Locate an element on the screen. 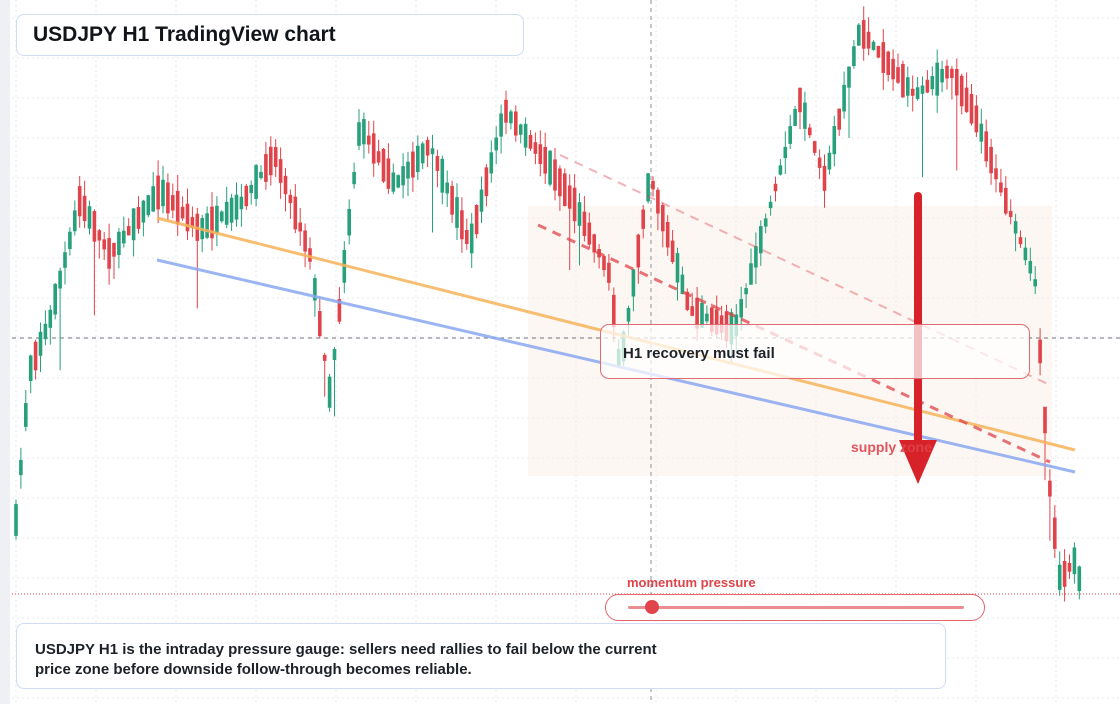 The height and width of the screenshot is (704, 1120). title-panel: USDJPY H1 TradingView chart is located at coordinates (270, 35).